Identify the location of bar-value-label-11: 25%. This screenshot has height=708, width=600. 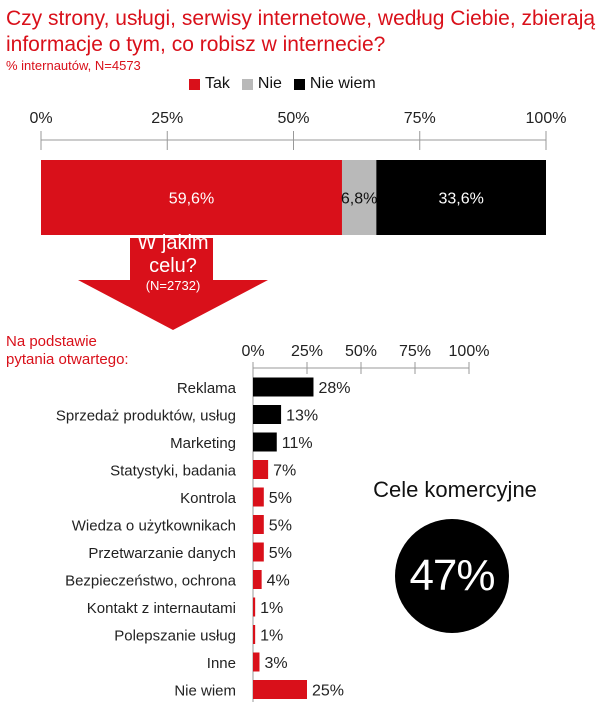
(328, 691).